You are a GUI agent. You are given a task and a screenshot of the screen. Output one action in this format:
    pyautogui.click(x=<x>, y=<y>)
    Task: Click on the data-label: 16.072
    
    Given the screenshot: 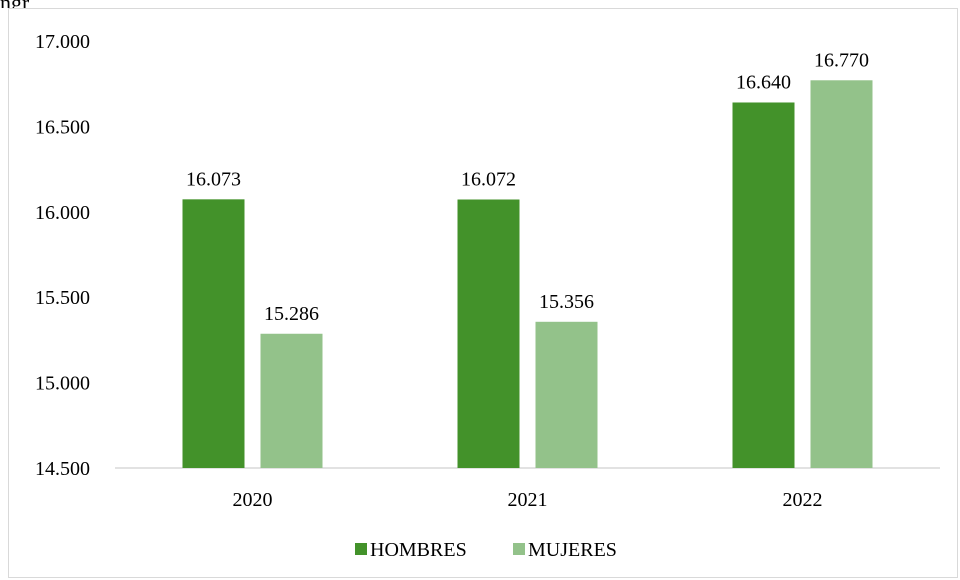 What is the action you would take?
    pyautogui.click(x=488, y=180)
    